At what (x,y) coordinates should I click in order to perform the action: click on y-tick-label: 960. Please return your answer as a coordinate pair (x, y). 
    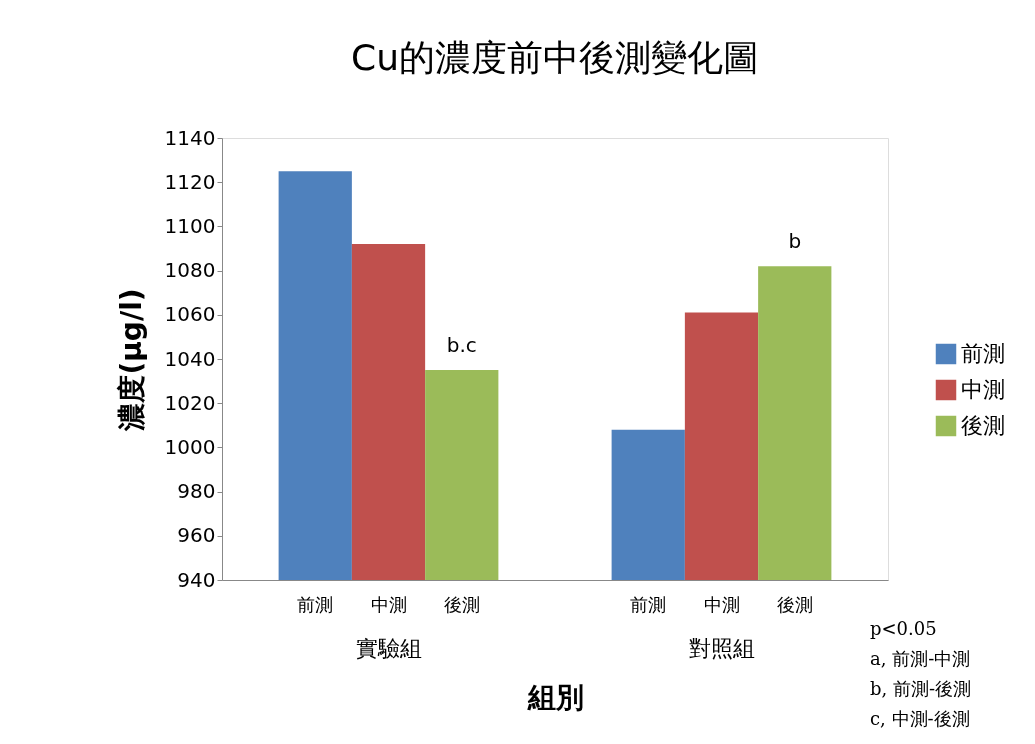
    Looking at the image, I should click on (196, 535).